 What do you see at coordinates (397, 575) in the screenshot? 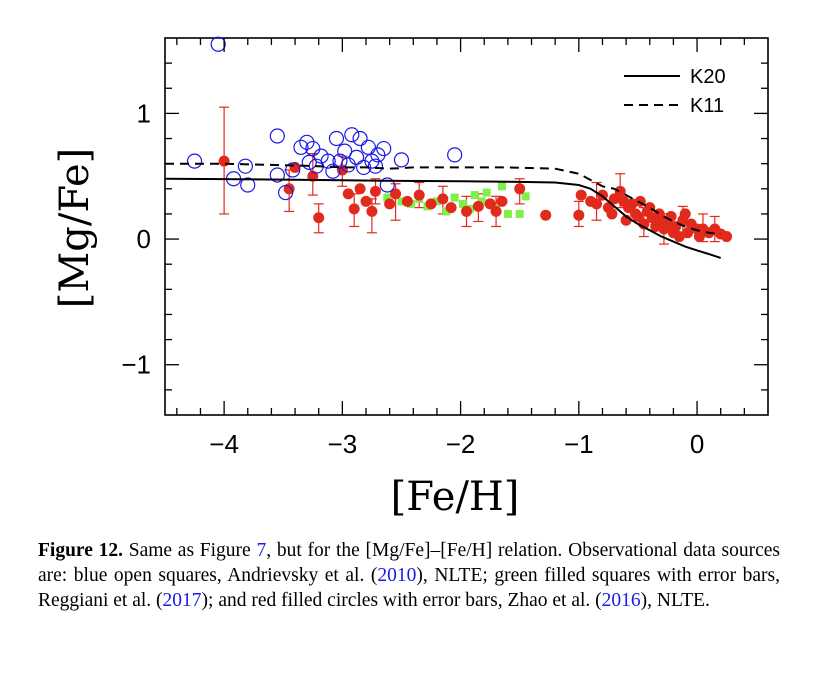
I see `caption-ref-andrievsky: 2010` at bounding box center [397, 575].